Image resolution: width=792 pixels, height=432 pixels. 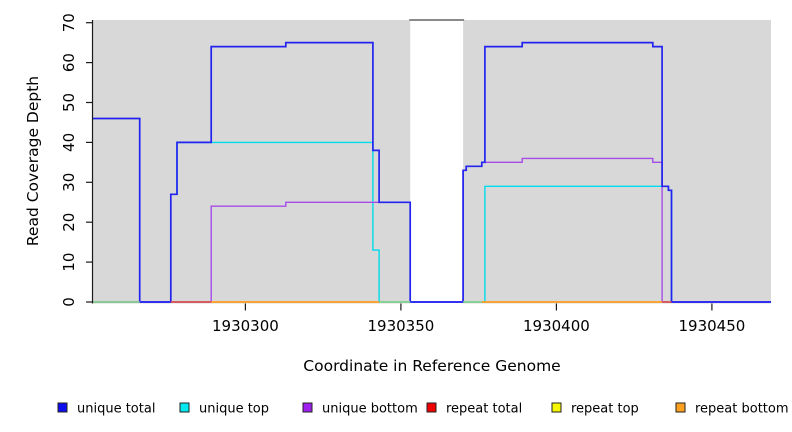 What do you see at coordinates (69, 302) in the screenshot?
I see `y-tick-label: 0` at bounding box center [69, 302].